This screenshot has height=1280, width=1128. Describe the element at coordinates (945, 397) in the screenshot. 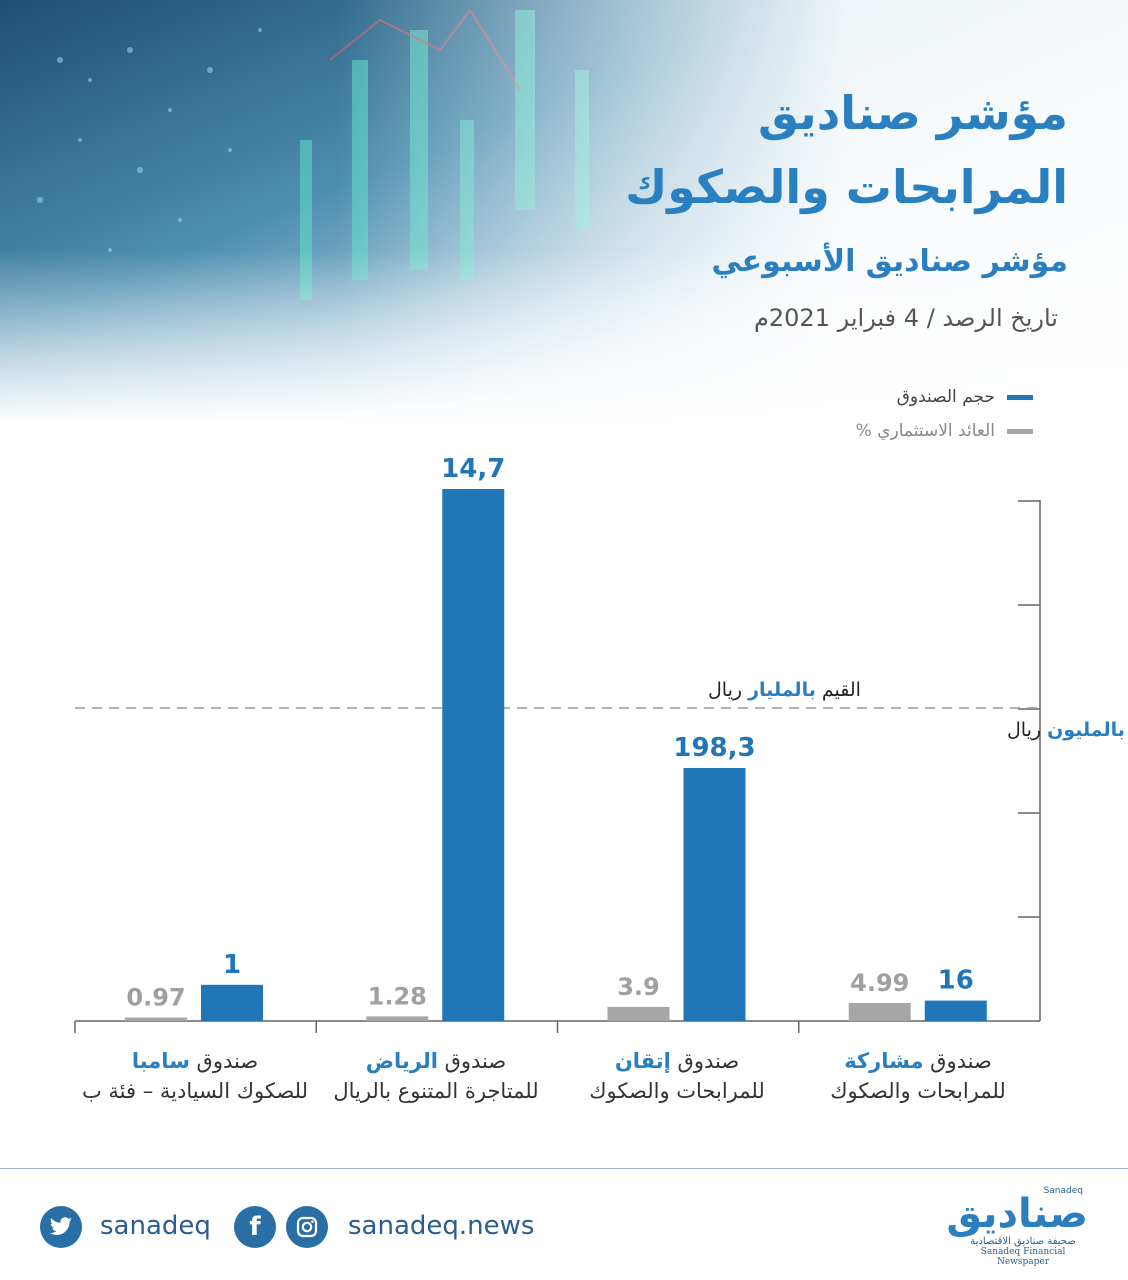

I see `legend-size-label: حجم الصندوق` at that location.